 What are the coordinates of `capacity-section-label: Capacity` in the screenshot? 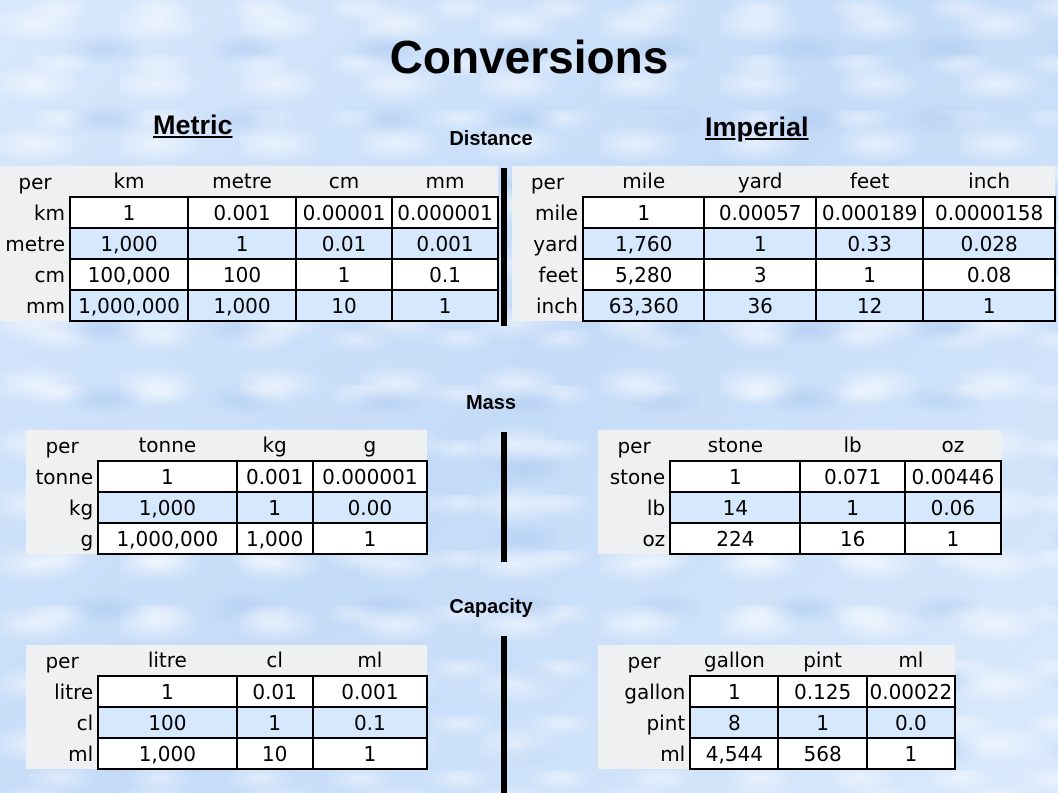 It's located at (491, 607).